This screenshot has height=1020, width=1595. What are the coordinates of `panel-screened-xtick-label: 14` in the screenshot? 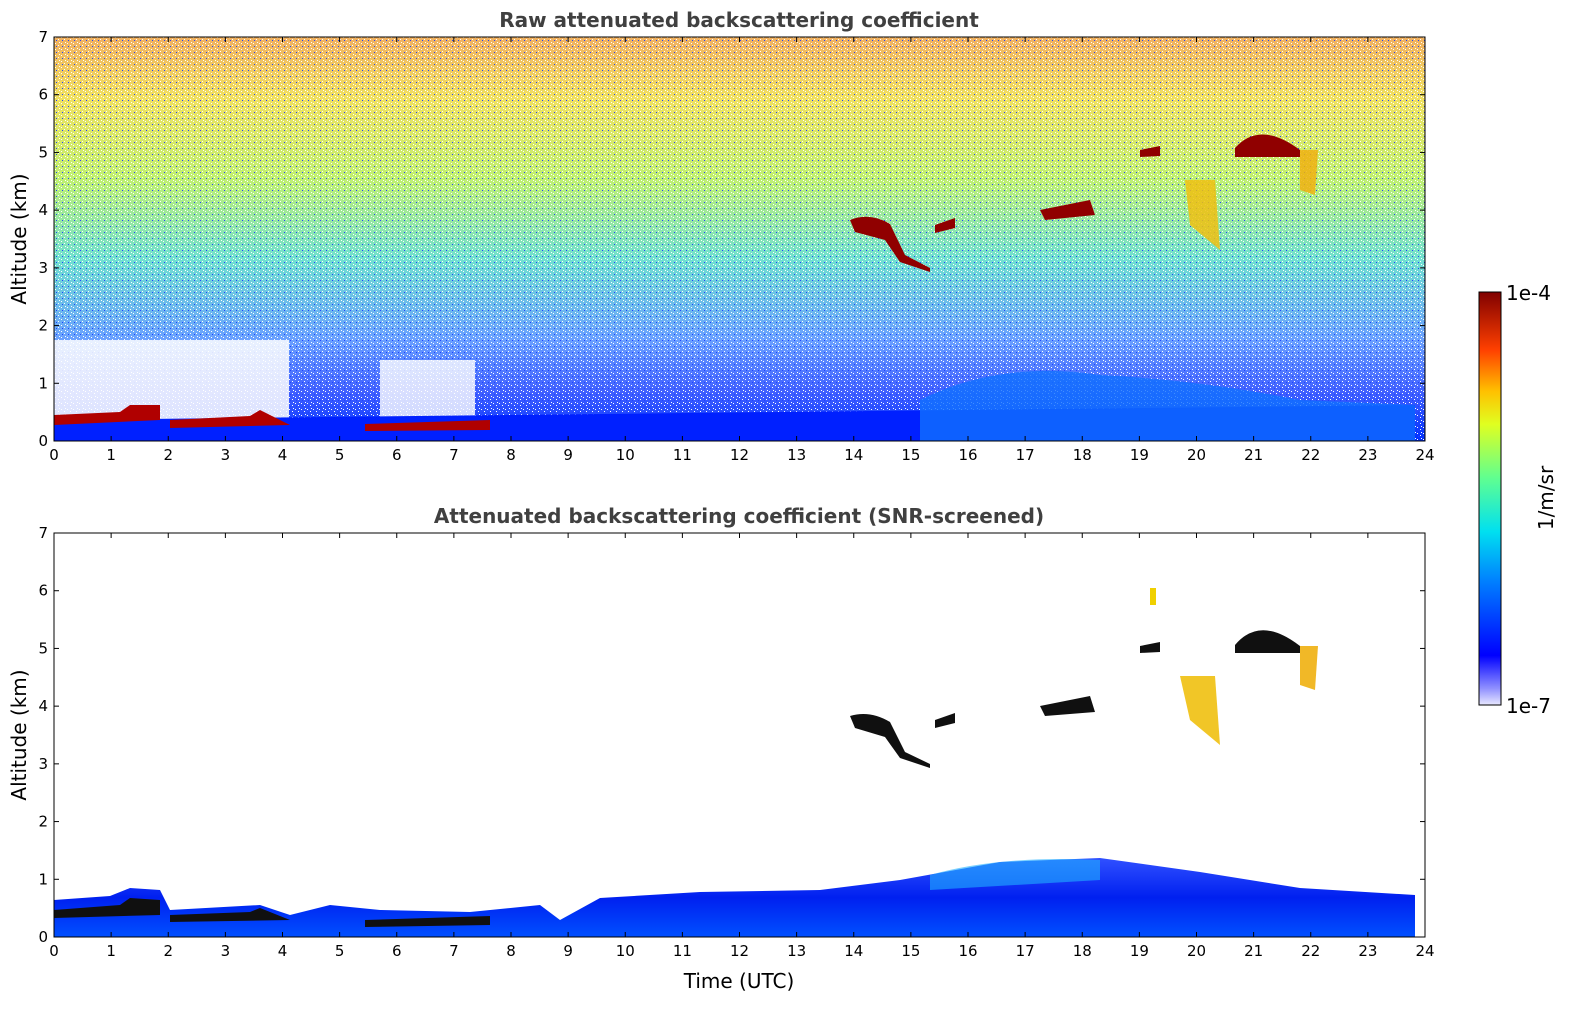 It's located at (853, 951).